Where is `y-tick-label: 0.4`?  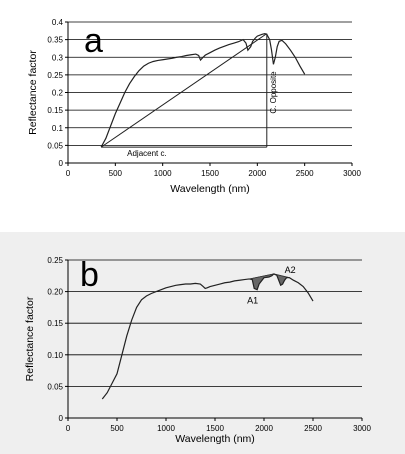
y-tick-label: 0.4 is located at coordinates (58, 22).